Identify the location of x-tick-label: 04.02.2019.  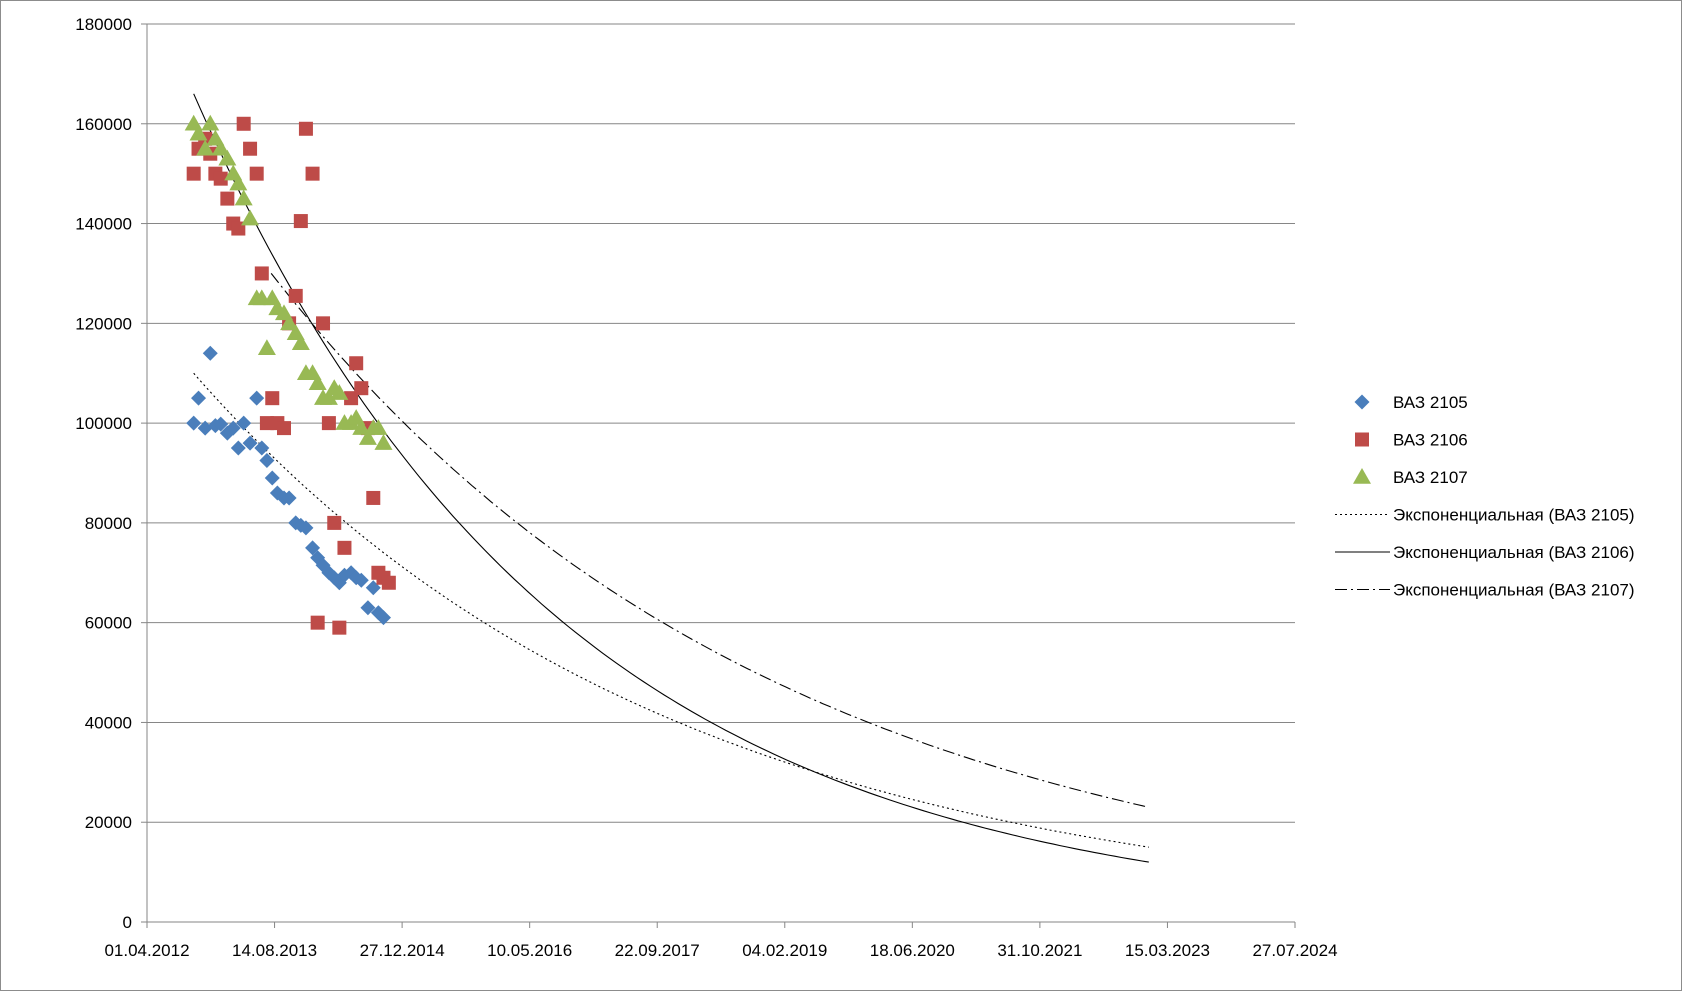
(784, 950).